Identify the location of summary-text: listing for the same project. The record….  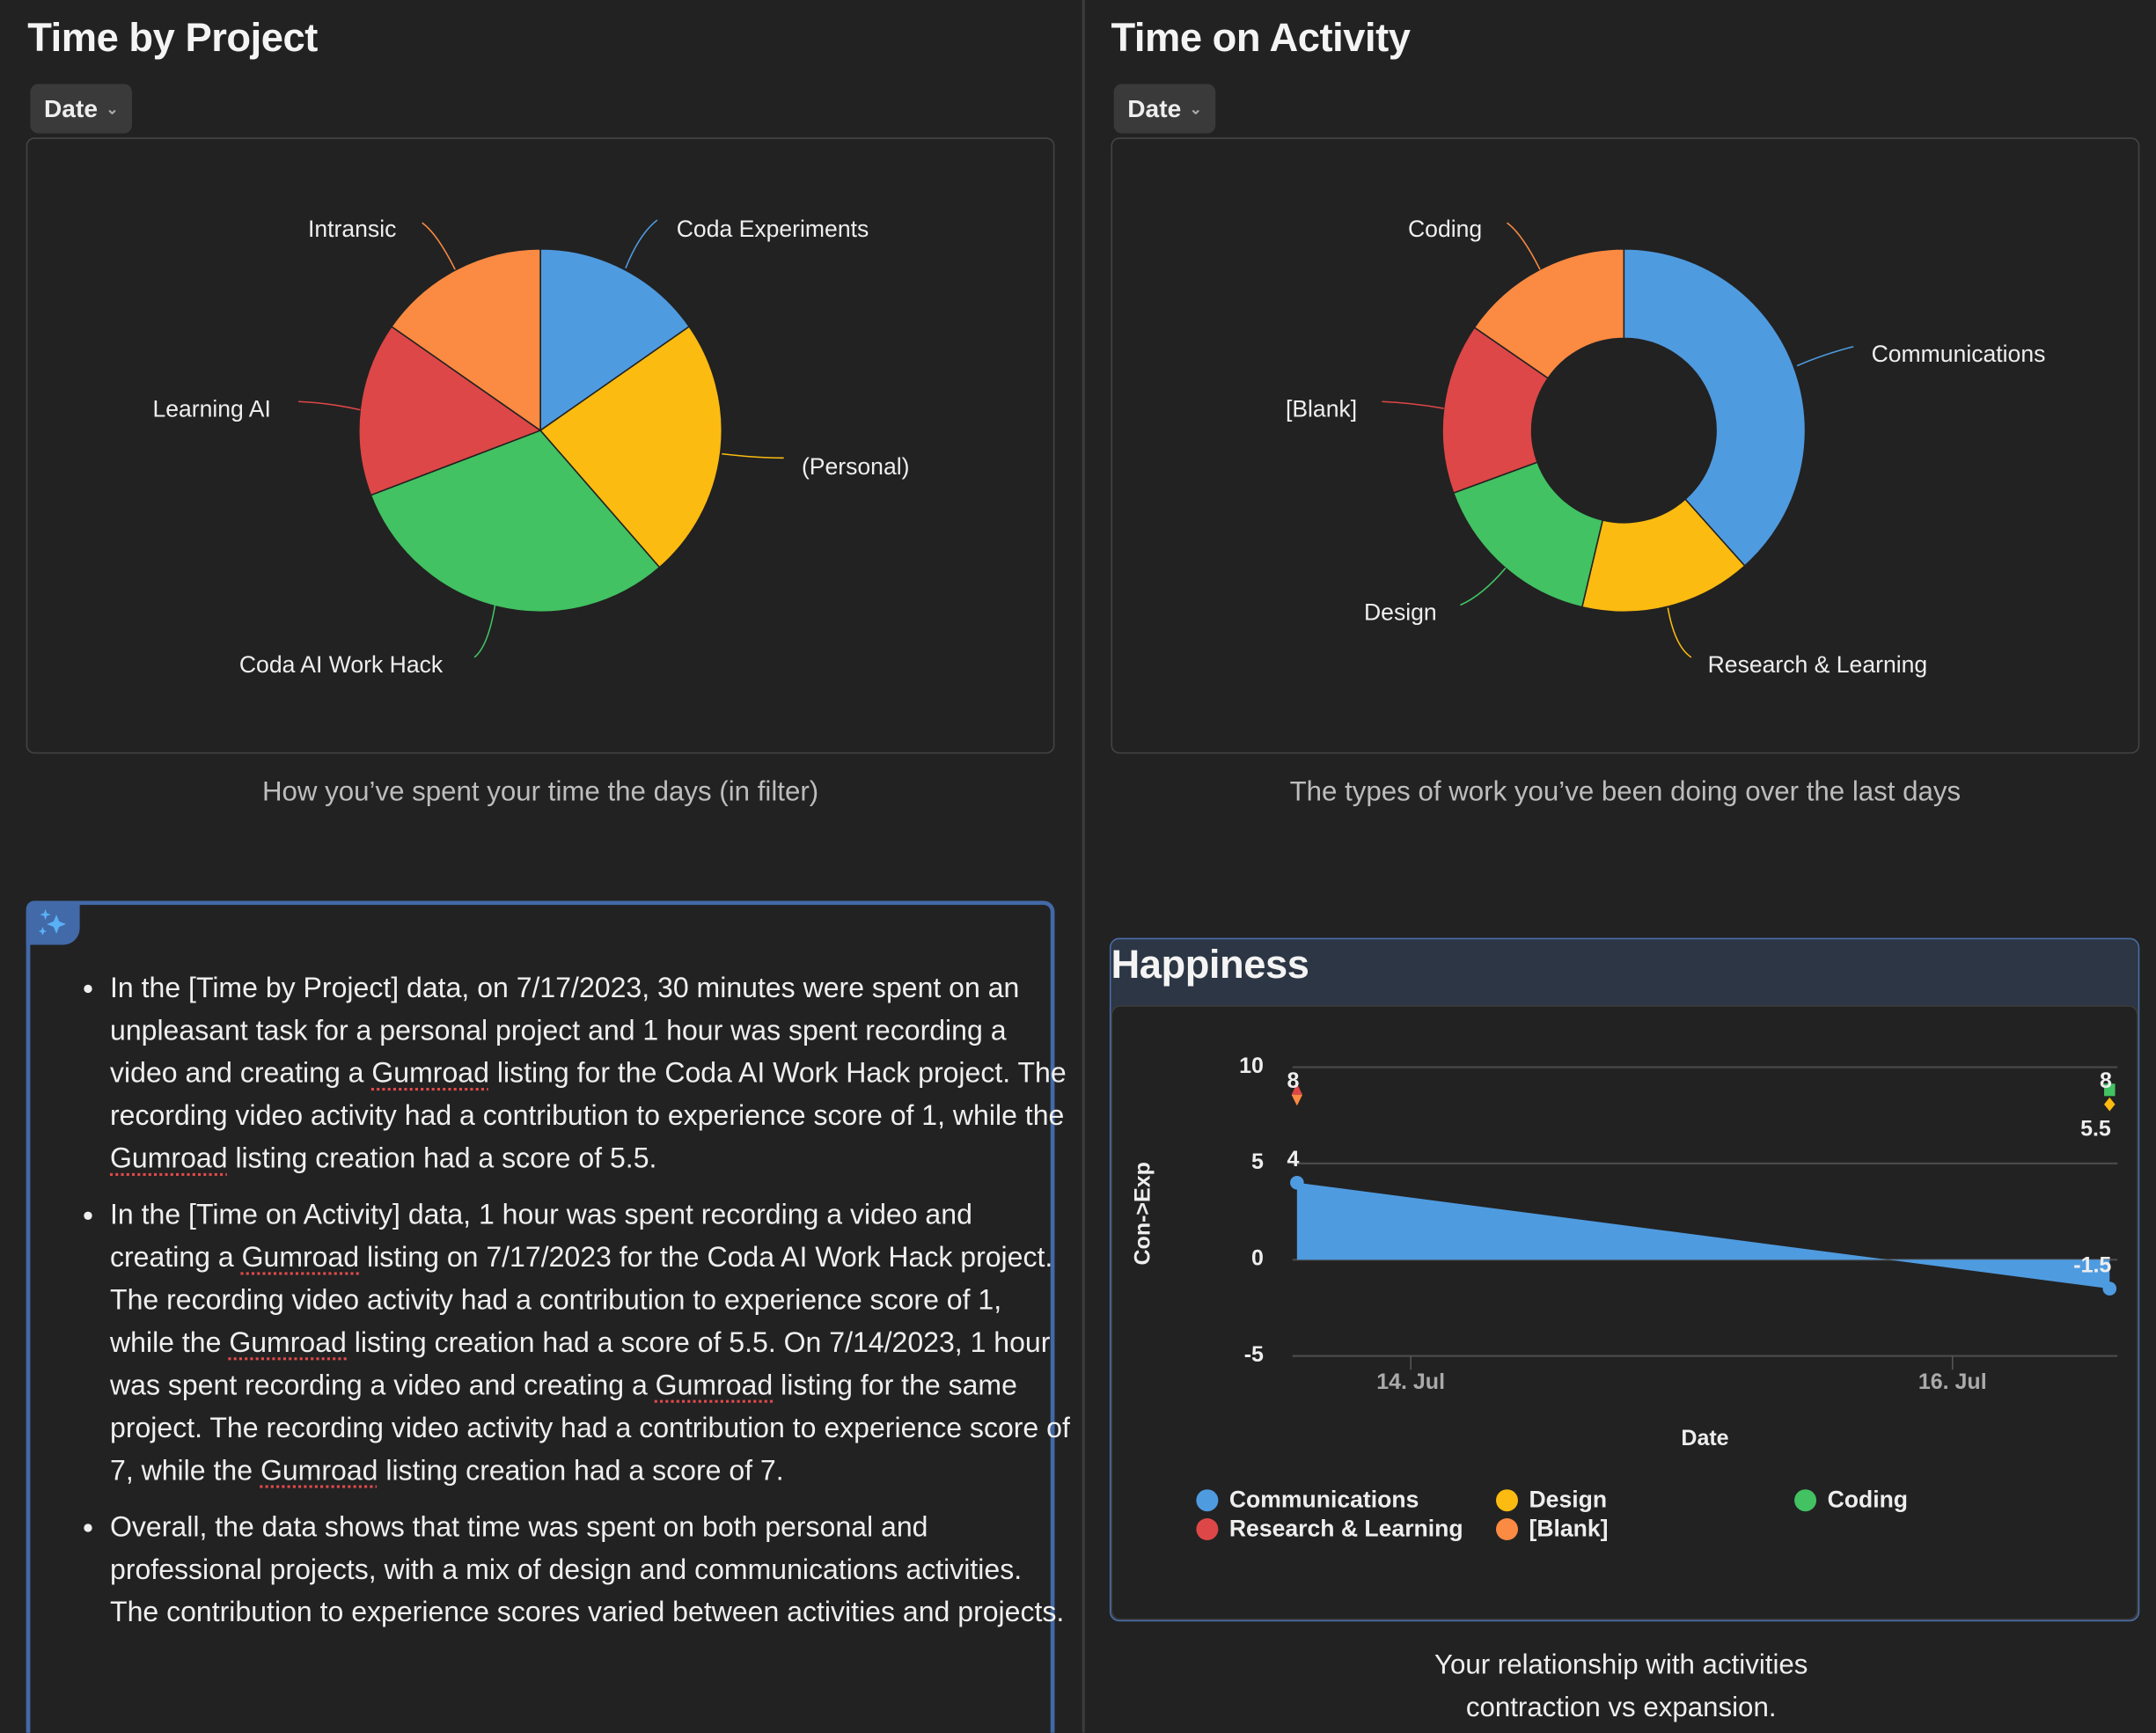
(590, 1429).